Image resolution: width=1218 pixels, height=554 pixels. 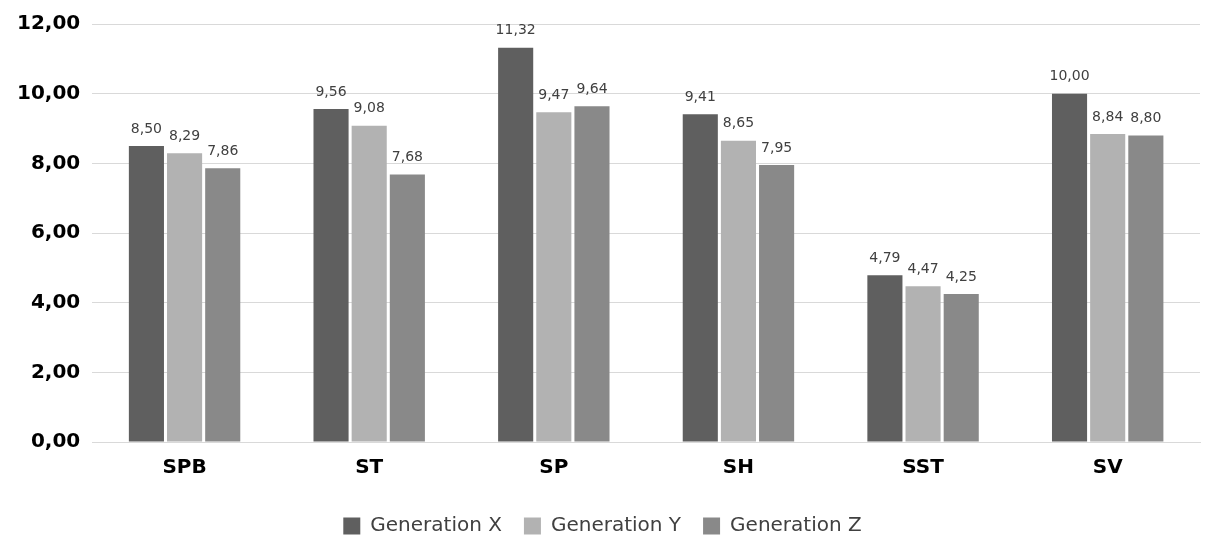 I want to click on x-tick-label: SH, so click(x=738, y=466).